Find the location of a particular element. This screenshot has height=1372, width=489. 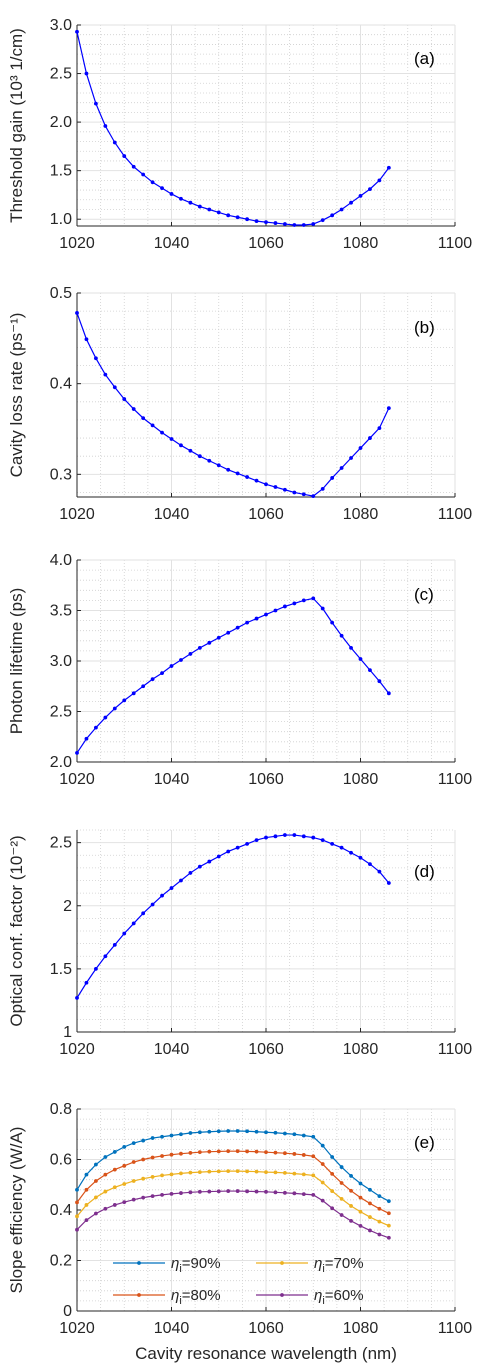

y-tick-label: 0.6 is located at coordinates (61, 1160).